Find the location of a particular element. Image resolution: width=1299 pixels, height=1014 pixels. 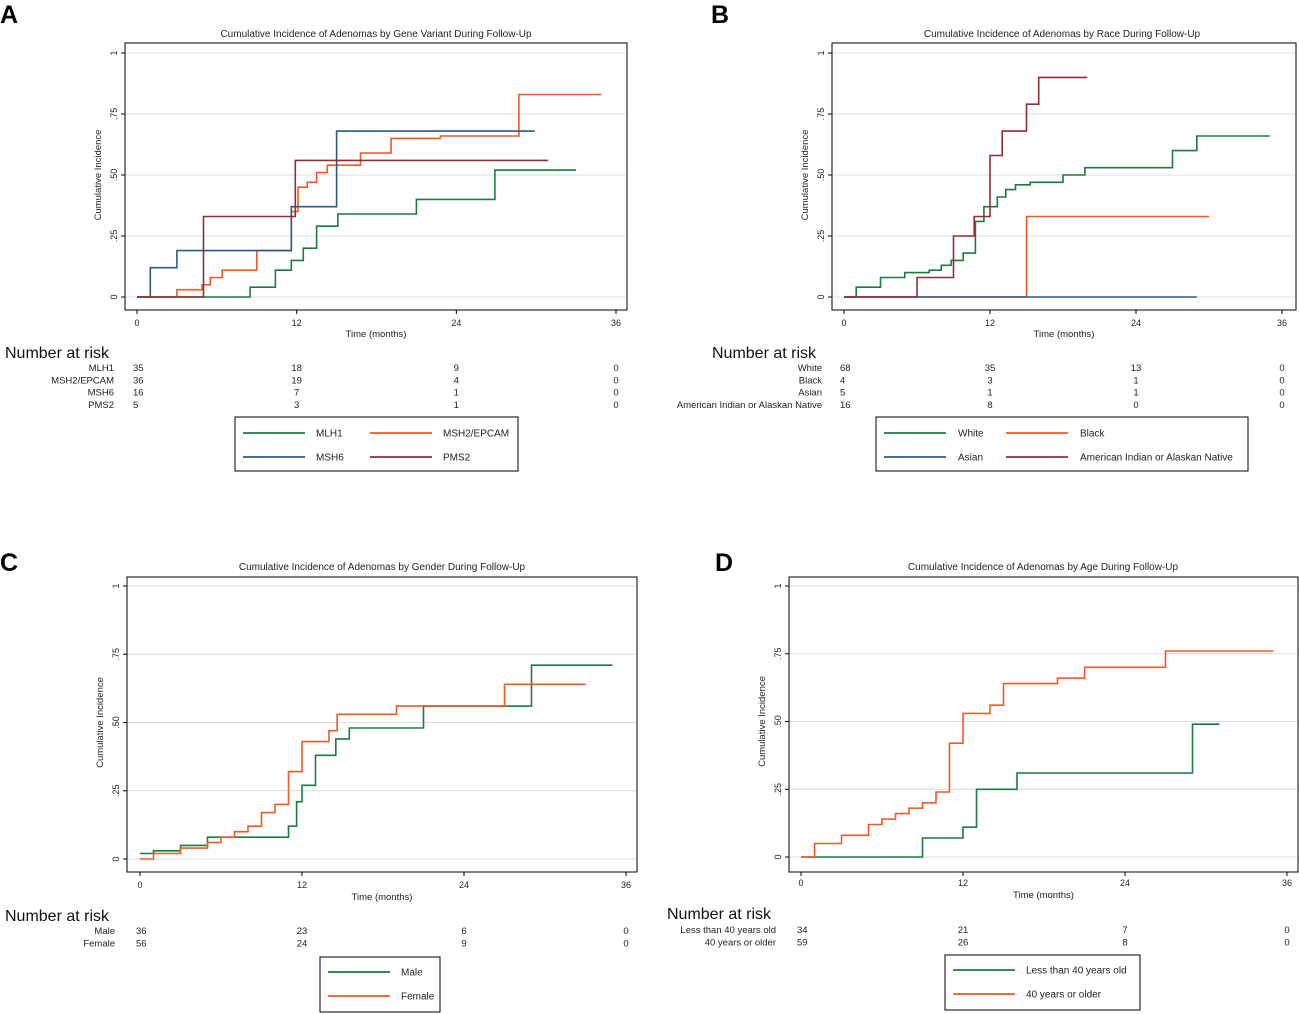

risk-value: 18 is located at coordinates (296, 368).